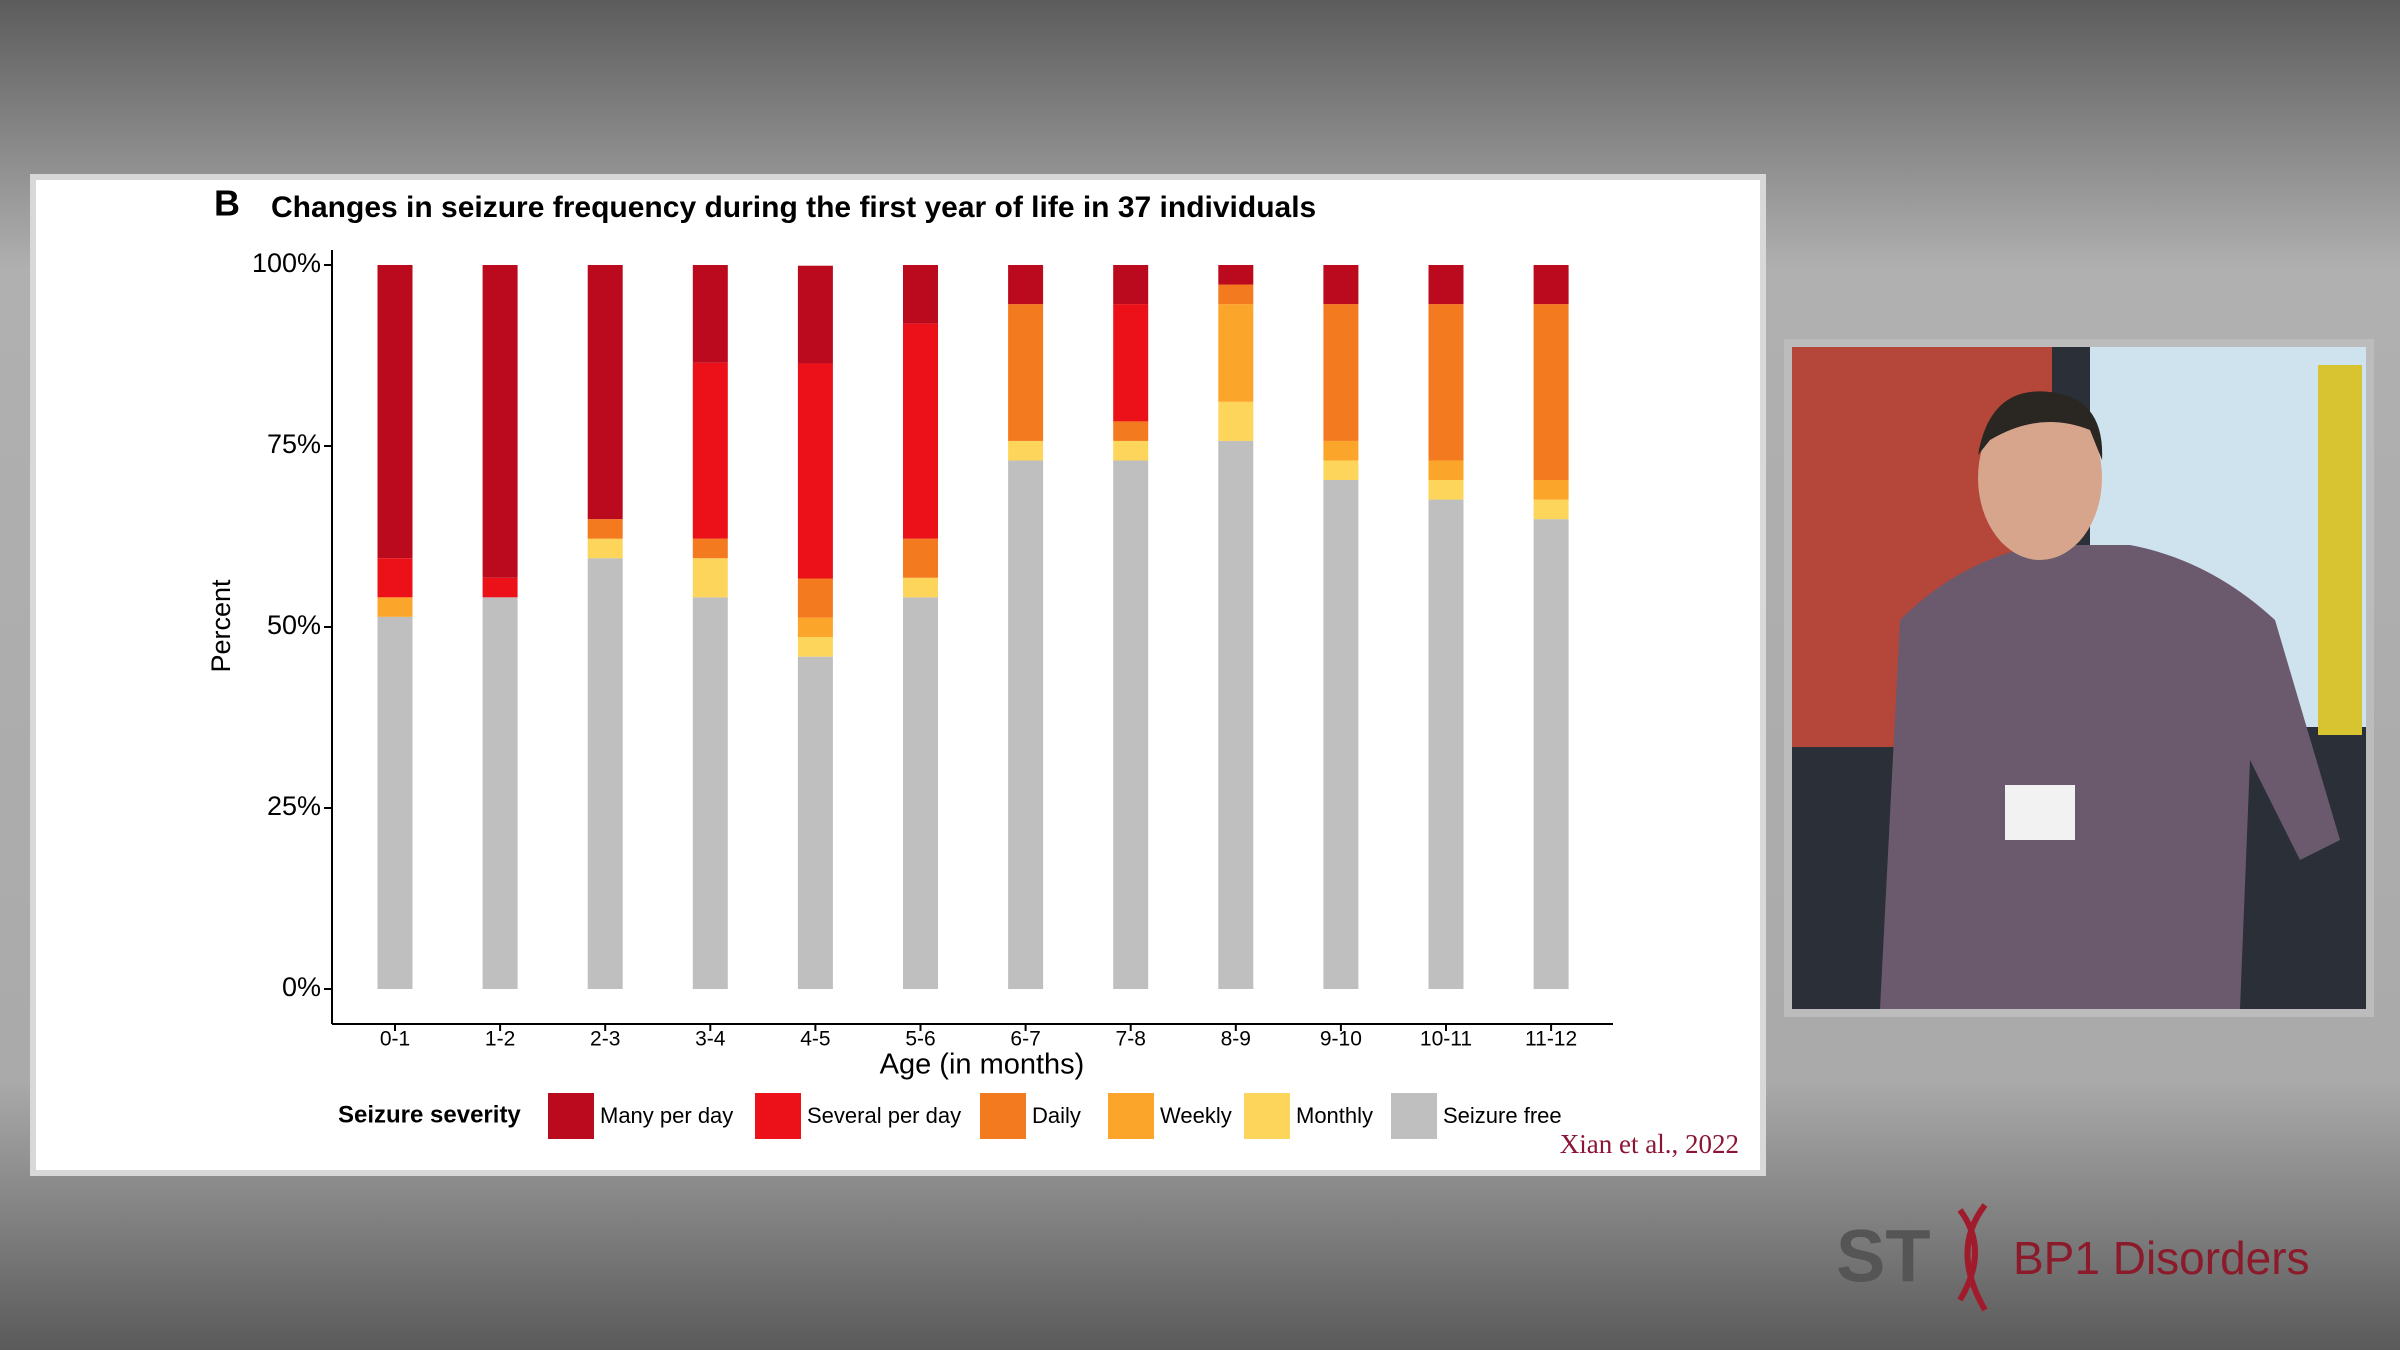 Image resolution: width=2400 pixels, height=1350 pixels. What do you see at coordinates (2161, 1258) in the screenshot?
I see `logo-name: BP1 Disorders` at bounding box center [2161, 1258].